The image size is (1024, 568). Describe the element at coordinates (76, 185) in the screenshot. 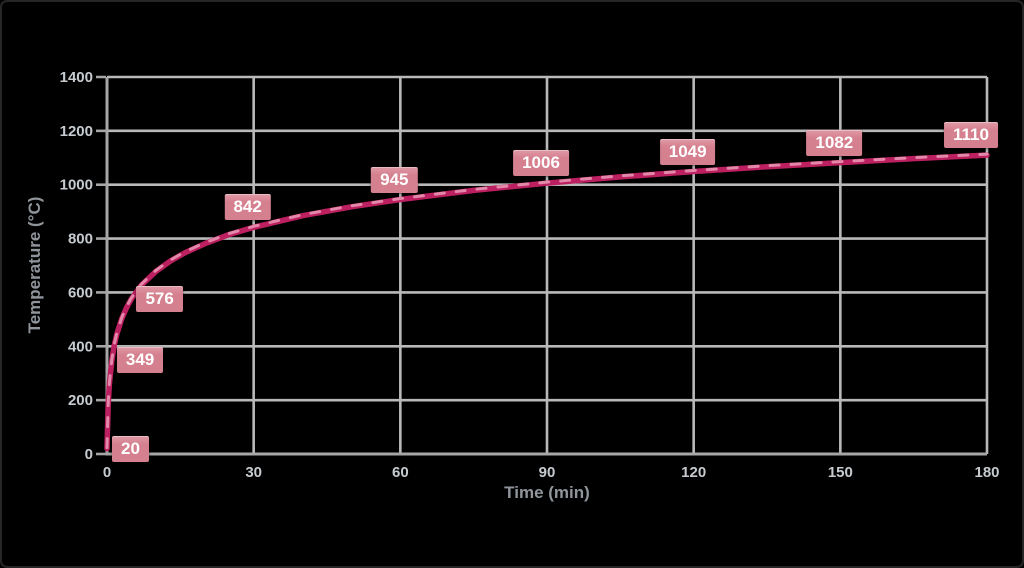

I see `y-tick-label: 1000` at that location.